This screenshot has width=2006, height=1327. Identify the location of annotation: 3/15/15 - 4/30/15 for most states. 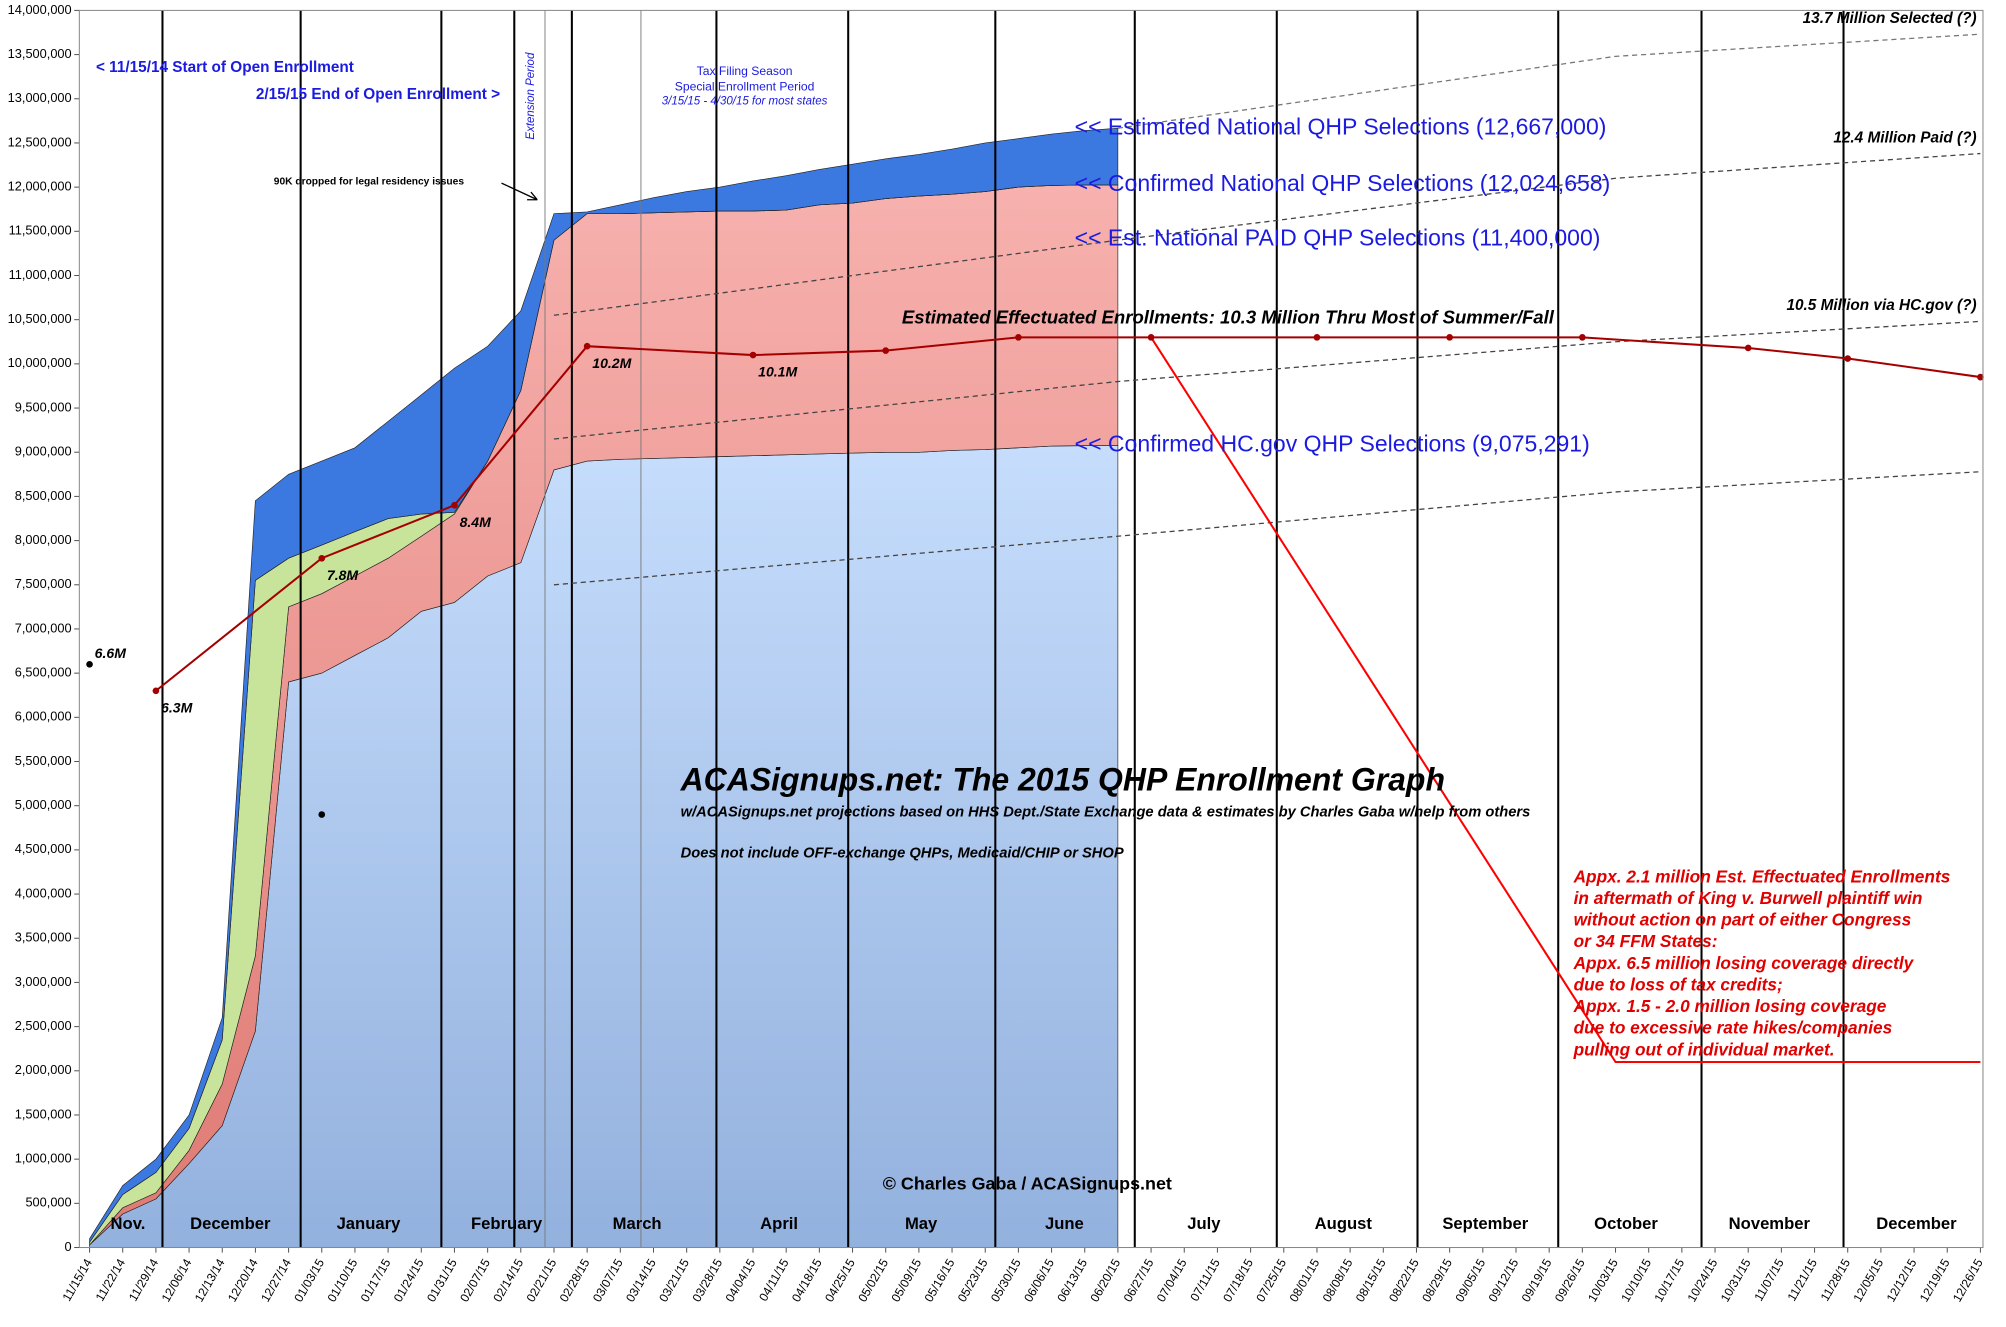
(745, 101).